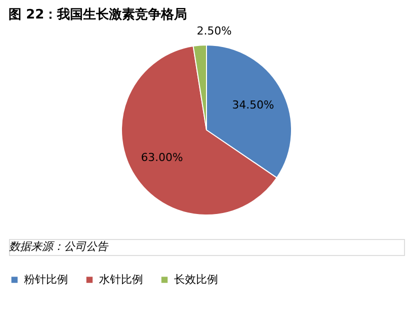 The width and height of the screenshot is (415, 324). Describe the element at coordinates (46, 279) in the screenshot. I see `legend-label: 粉针比例` at that location.